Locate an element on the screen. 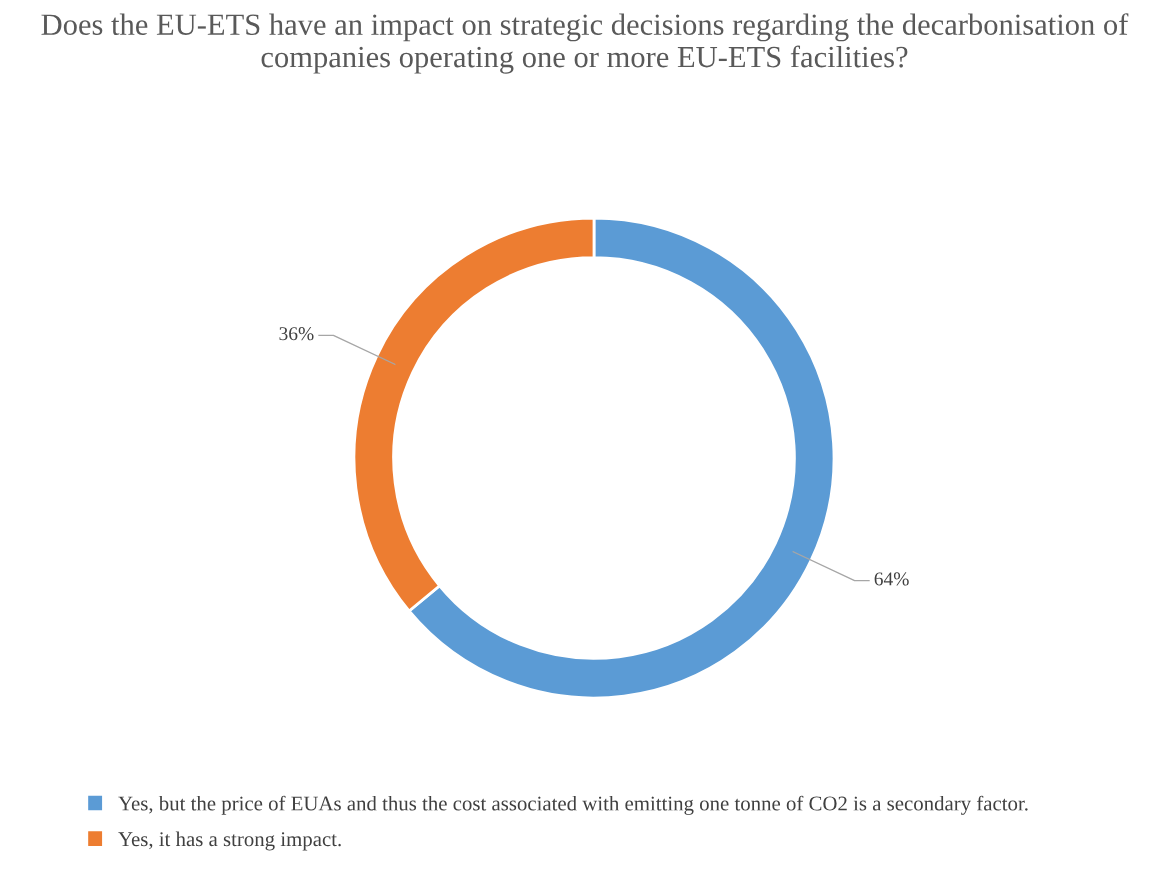  data-label: 36% is located at coordinates (296, 334).